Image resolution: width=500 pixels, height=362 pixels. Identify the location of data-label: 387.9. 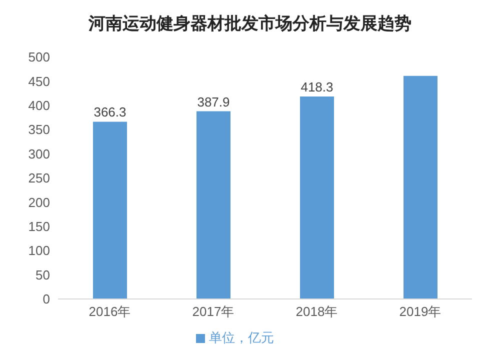
(213, 102).